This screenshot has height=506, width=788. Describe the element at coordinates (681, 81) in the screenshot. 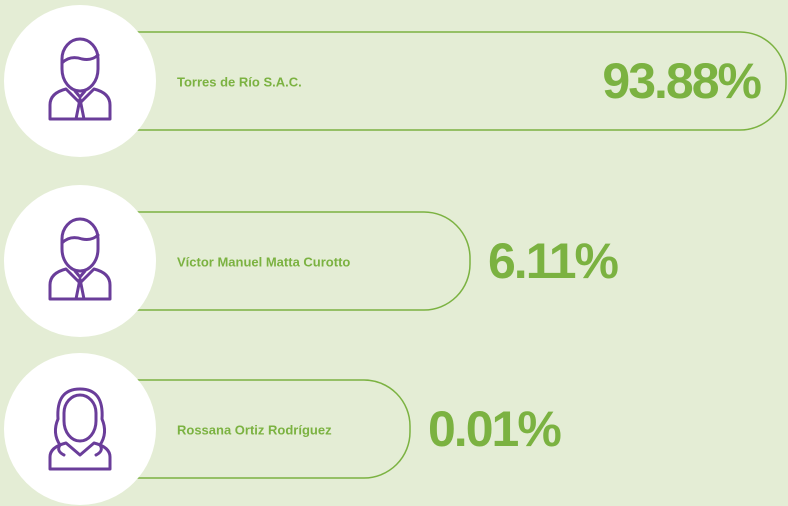

I see `holder-share: 93.88%` at that location.